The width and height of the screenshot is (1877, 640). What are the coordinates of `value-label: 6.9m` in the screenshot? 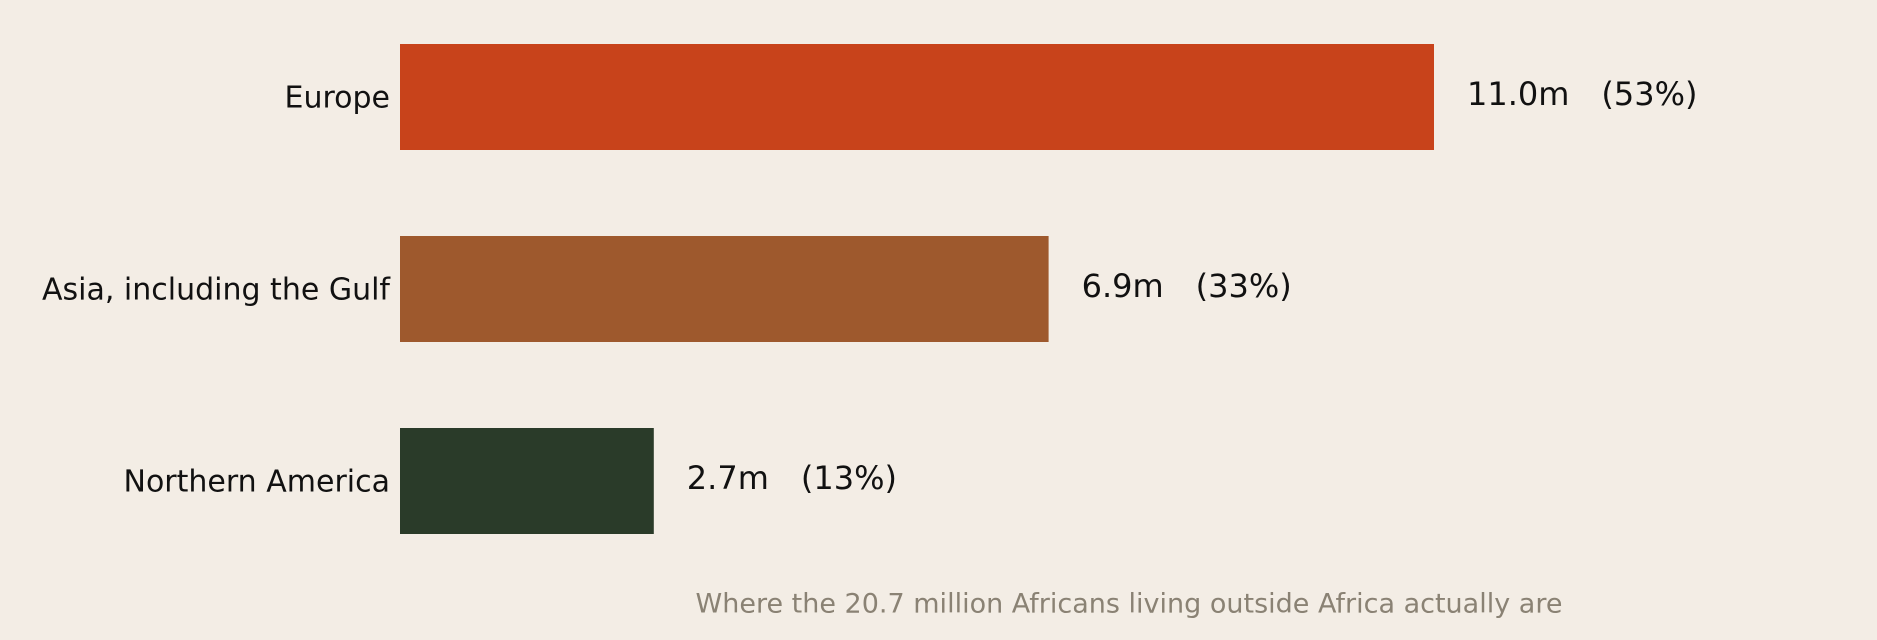 It's located at (1123, 286).